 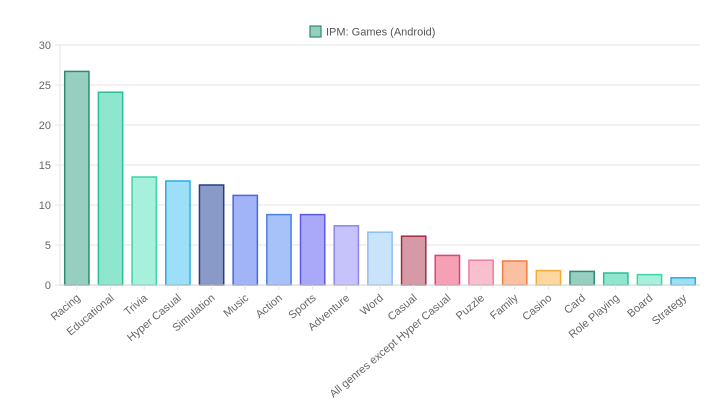 What do you see at coordinates (45, 86) in the screenshot?
I see `y-tick-label: 25` at bounding box center [45, 86].